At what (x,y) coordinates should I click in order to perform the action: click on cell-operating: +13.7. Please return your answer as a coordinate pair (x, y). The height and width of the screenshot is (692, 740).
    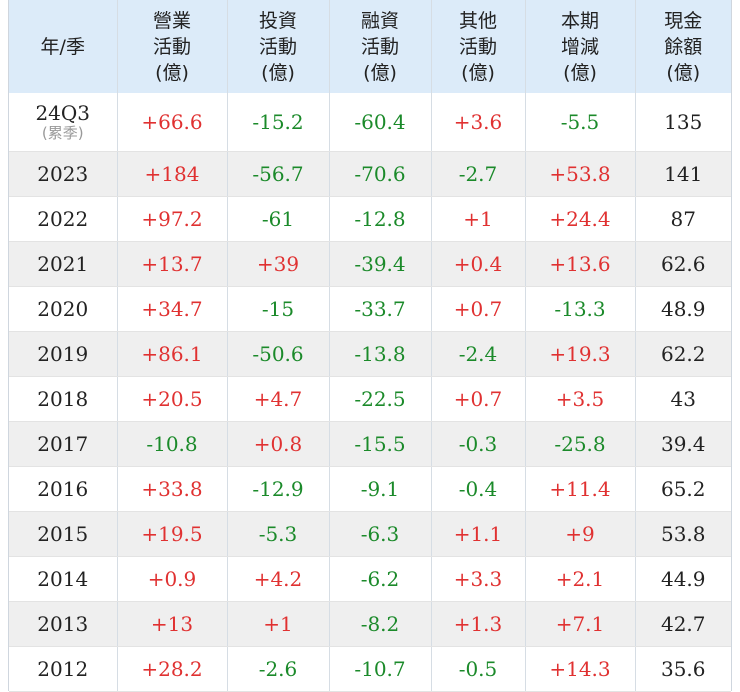
    Looking at the image, I should click on (172, 264).